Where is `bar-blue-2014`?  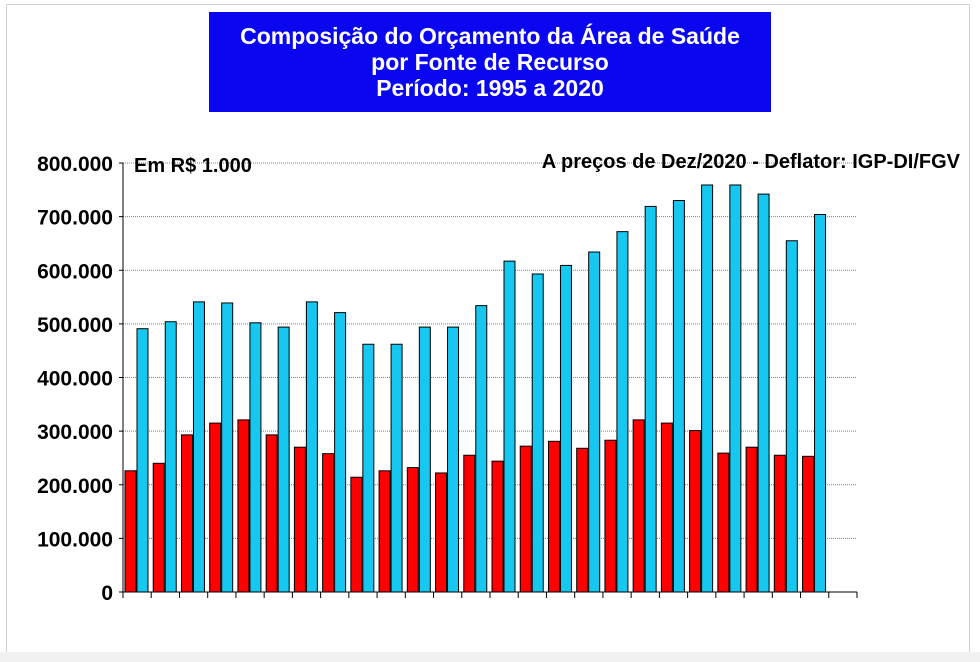 bar-blue-2014 is located at coordinates (678, 396).